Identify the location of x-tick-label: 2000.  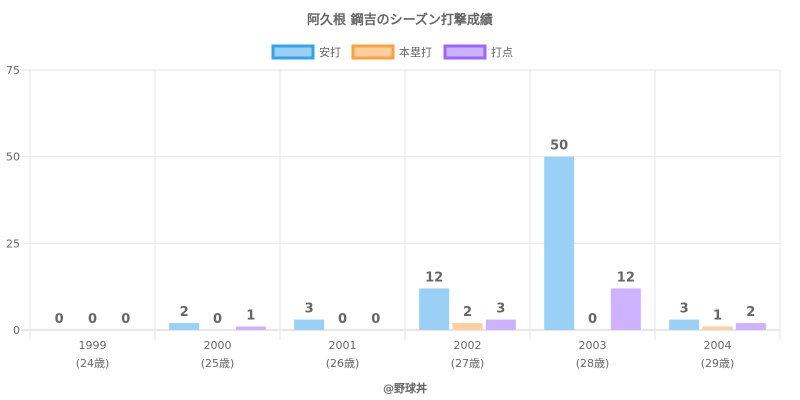
(218, 345).